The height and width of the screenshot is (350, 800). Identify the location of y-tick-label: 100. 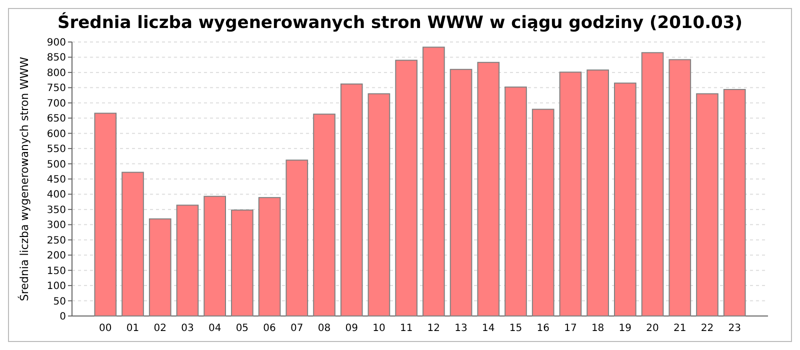
(56, 286).